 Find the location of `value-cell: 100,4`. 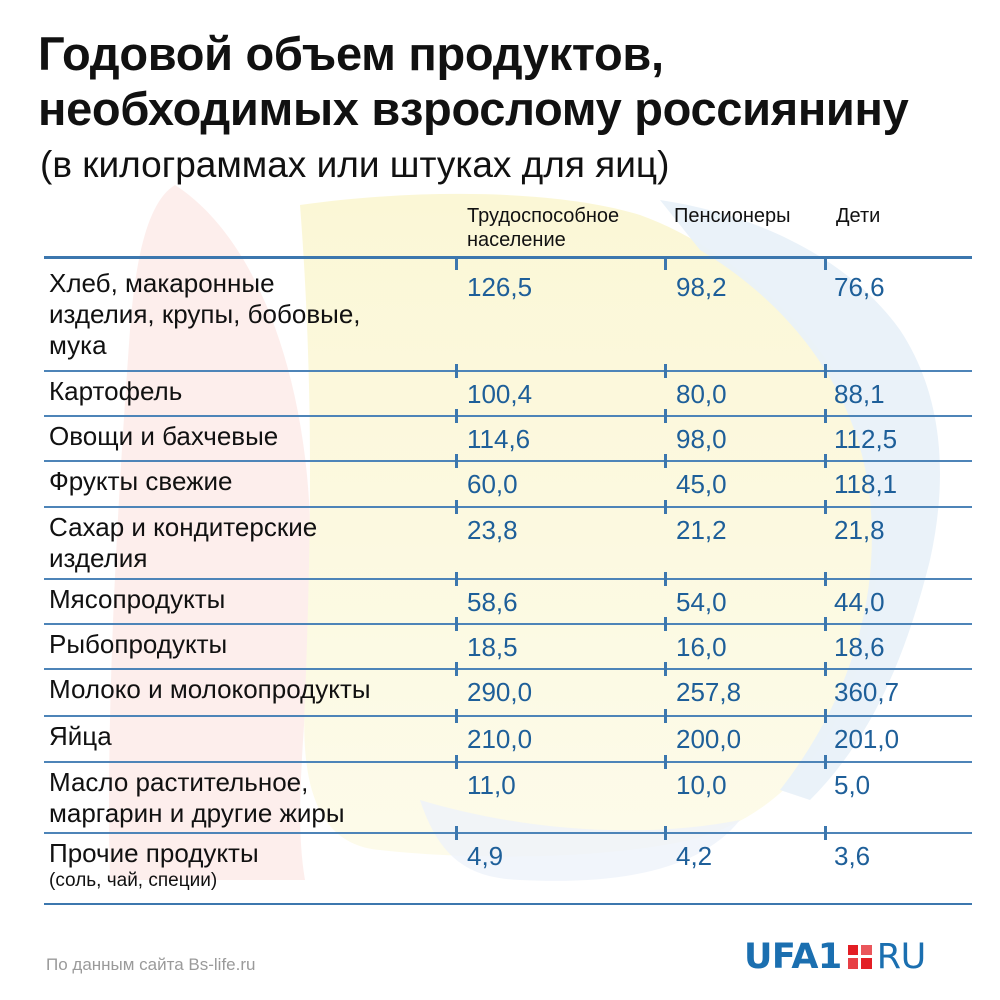

value-cell: 100,4 is located at coordinates (500, 394).